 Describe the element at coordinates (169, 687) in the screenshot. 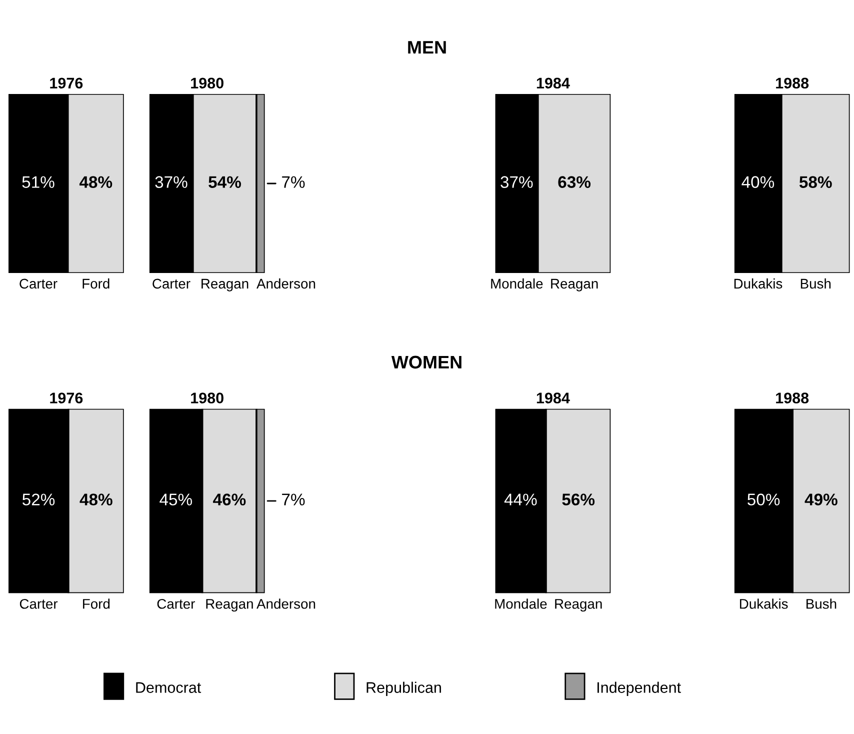

I see `category-label: Democrat` at that location.